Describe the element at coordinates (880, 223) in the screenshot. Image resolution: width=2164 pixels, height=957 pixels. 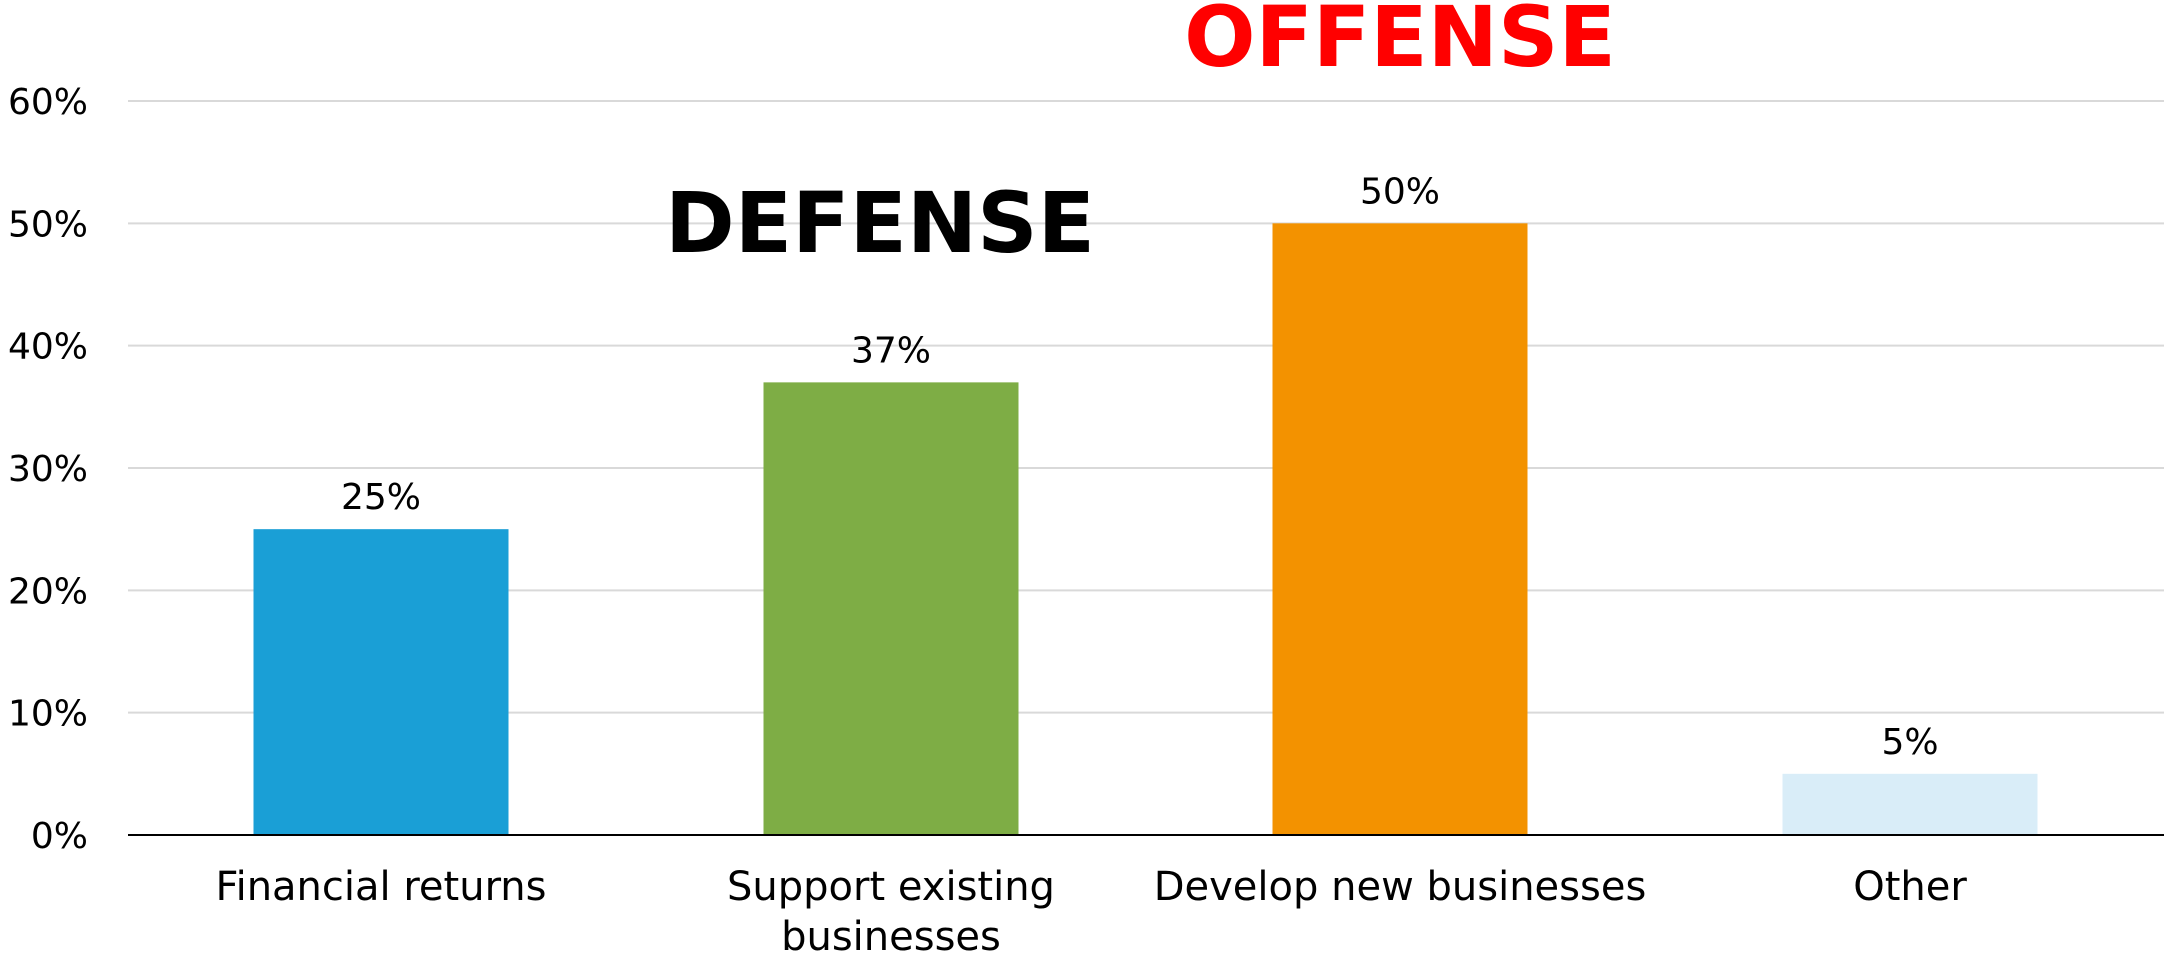
I see `annotation-label: DEFENSE` at that location.